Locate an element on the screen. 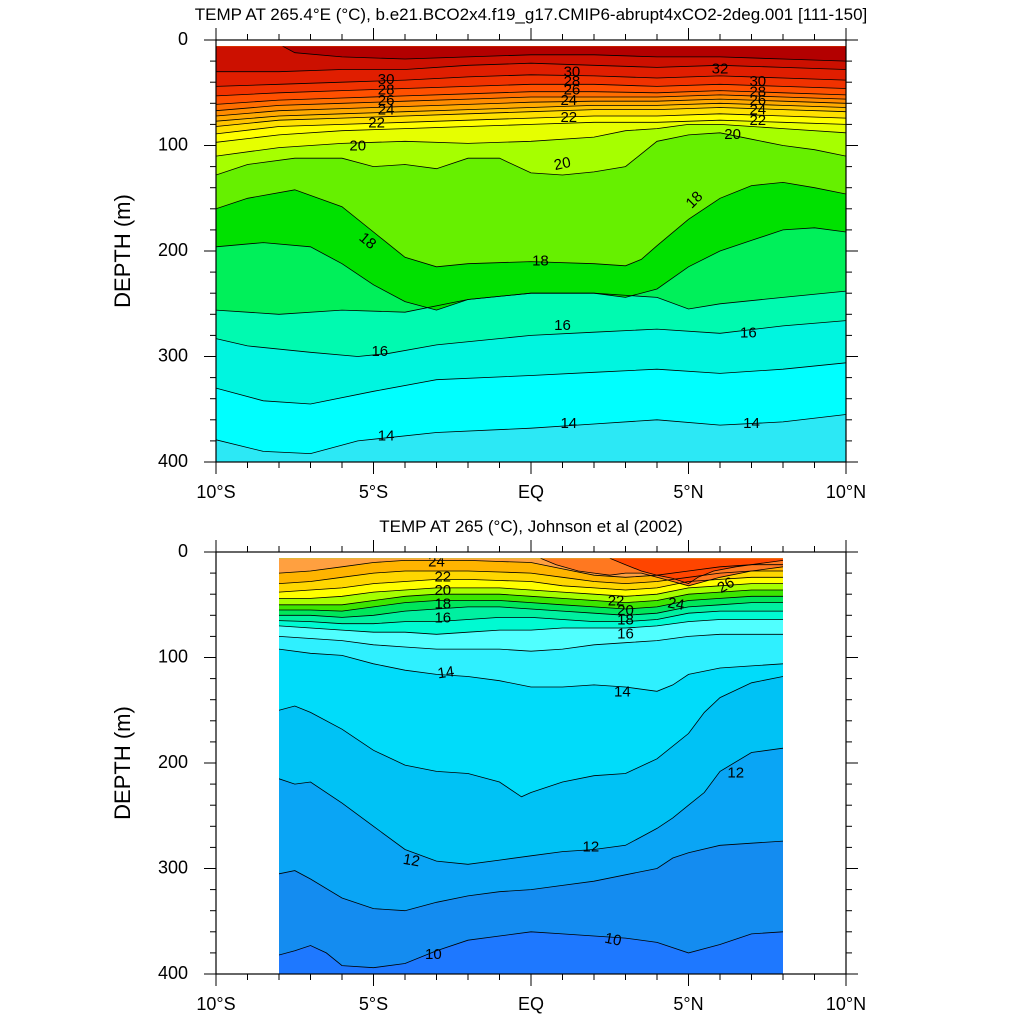 The height and width of the screenshot is (1024, 1024). chart-title: TEMP AT 265 (°C), Johnson et al (2002) is located at coordinates (531, 526).